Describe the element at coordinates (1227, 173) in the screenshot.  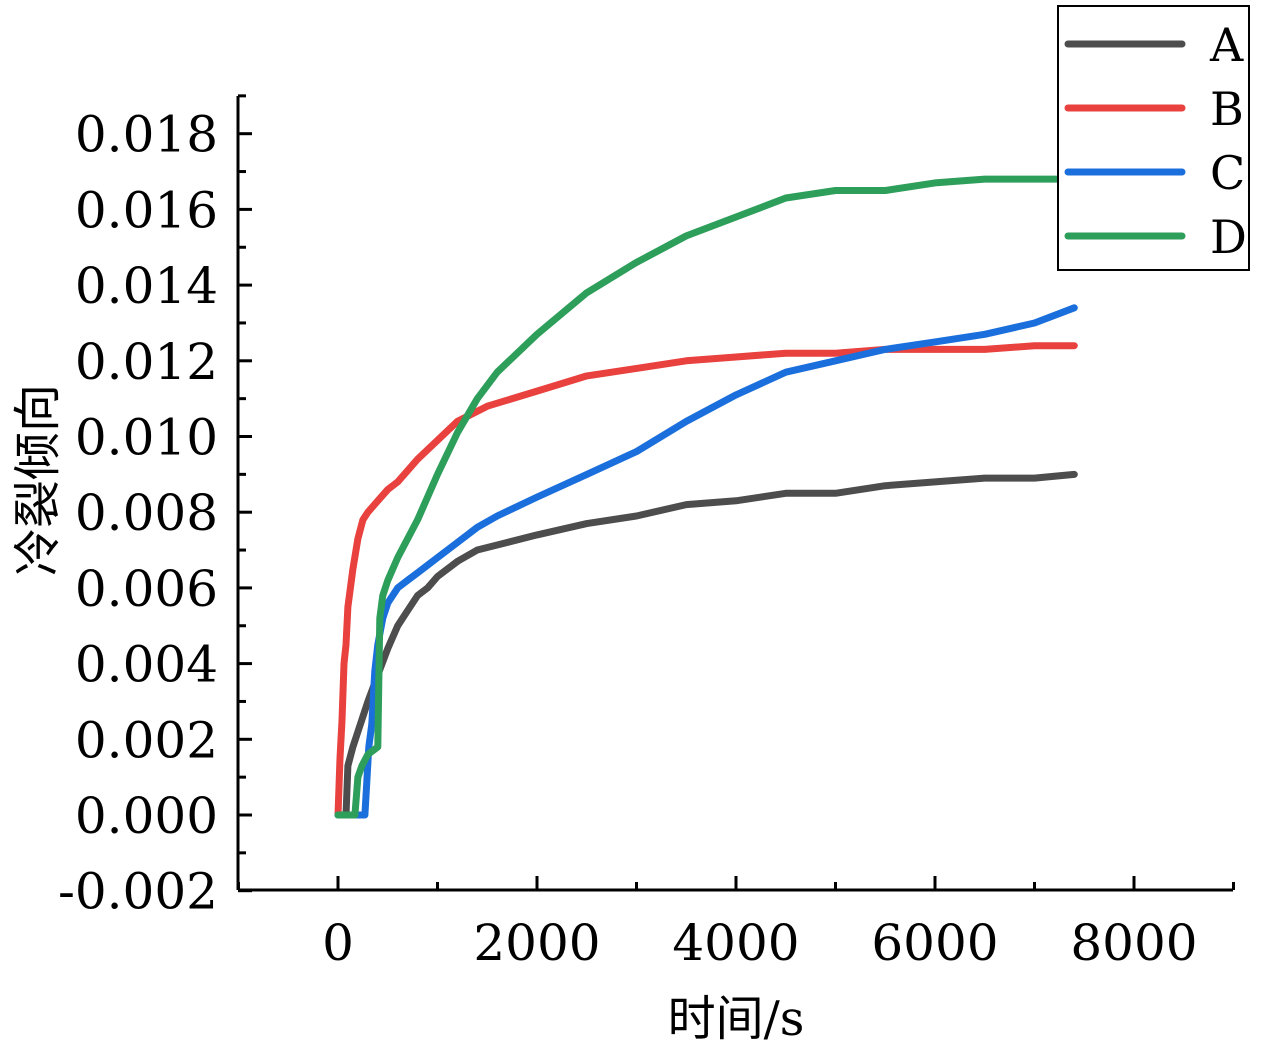
I see `legend-label-C: C` at that location.